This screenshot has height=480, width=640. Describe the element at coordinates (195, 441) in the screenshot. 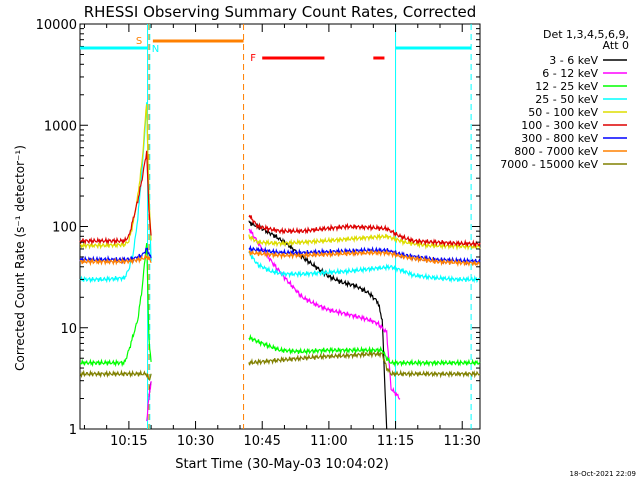

I see `x-tick-label: 10:30` at that location.